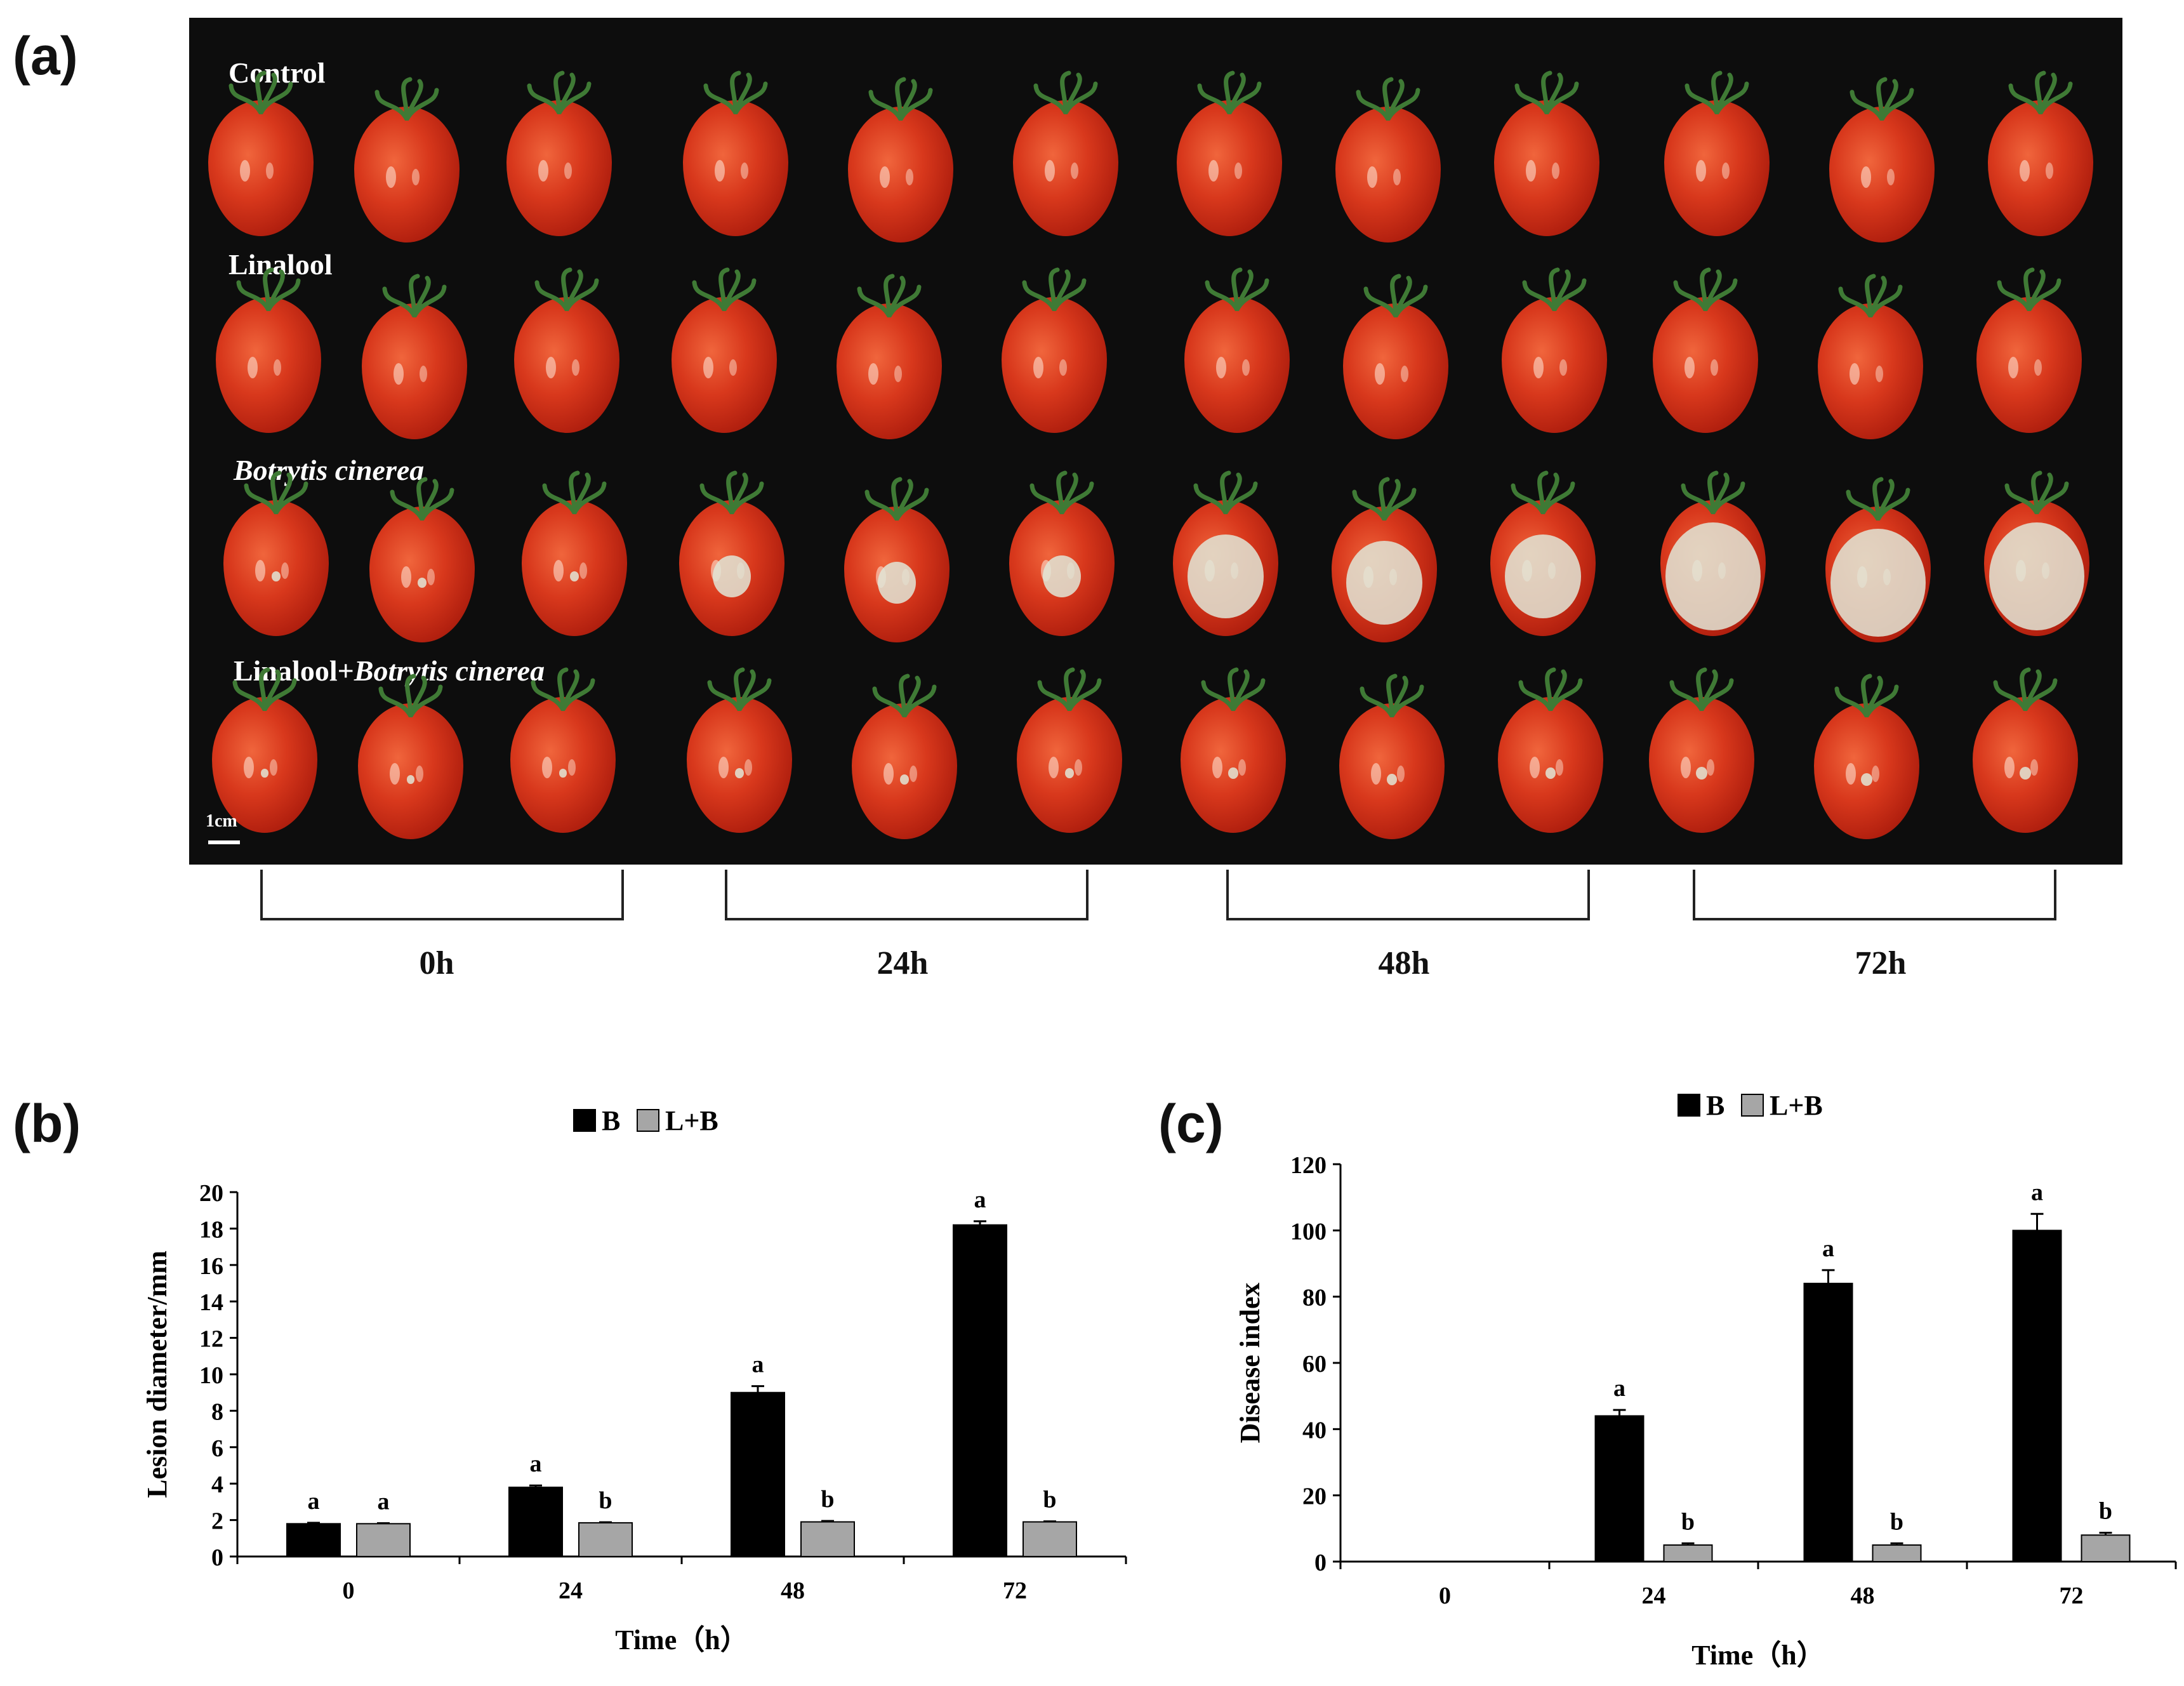  What do you see at coordinates (211, 1302) in the screenshot?
I see `y-tick-label: 14` at bounding box center [211, 1302].